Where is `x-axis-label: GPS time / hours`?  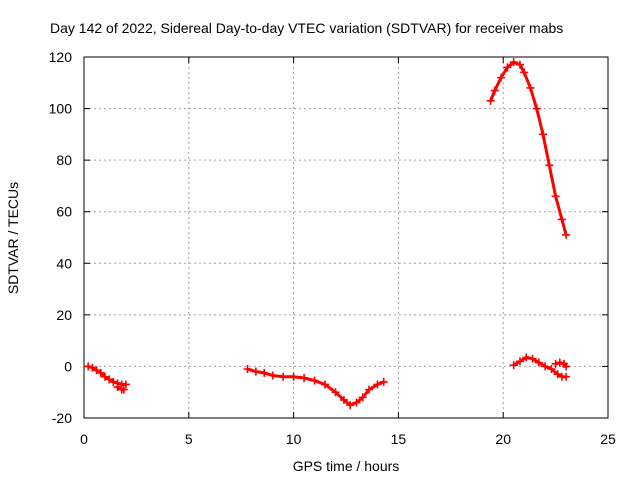
x-axis-label: GPS time / hours is located at coordinates (346, 466).